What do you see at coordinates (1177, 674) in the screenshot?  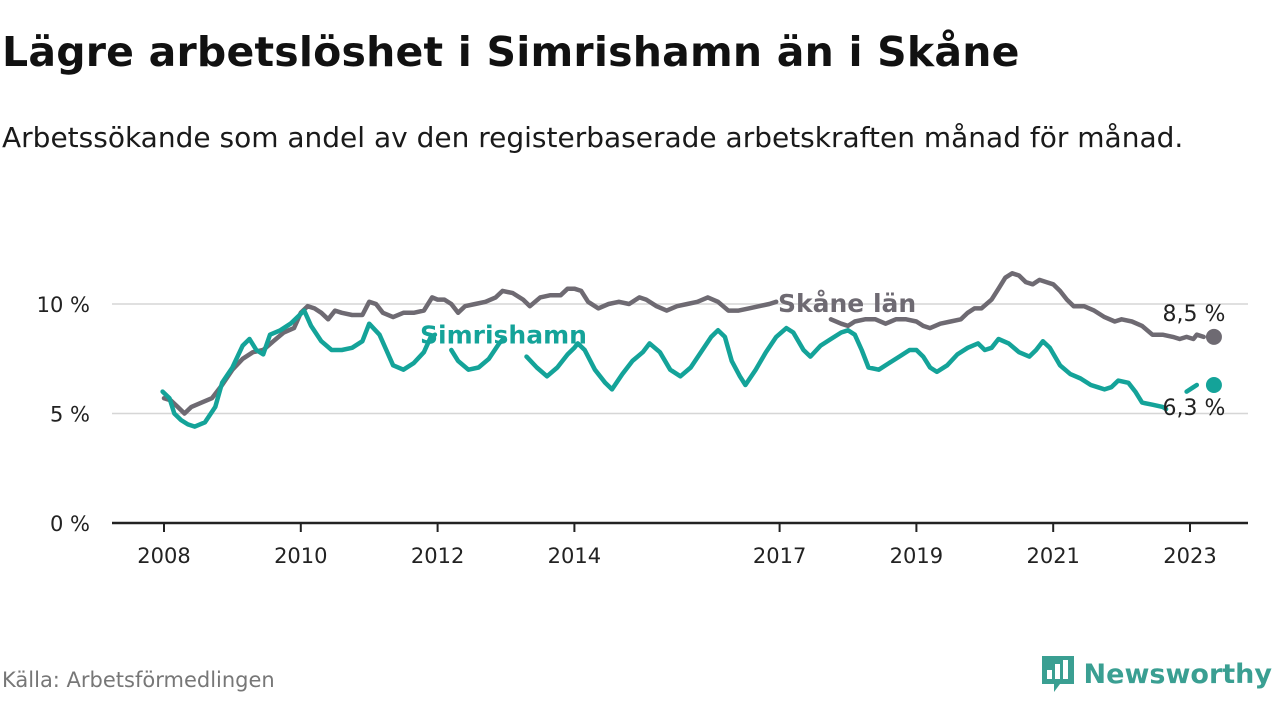 I see `brand-name: Newsworthy` at bounding box center [1177, 674].